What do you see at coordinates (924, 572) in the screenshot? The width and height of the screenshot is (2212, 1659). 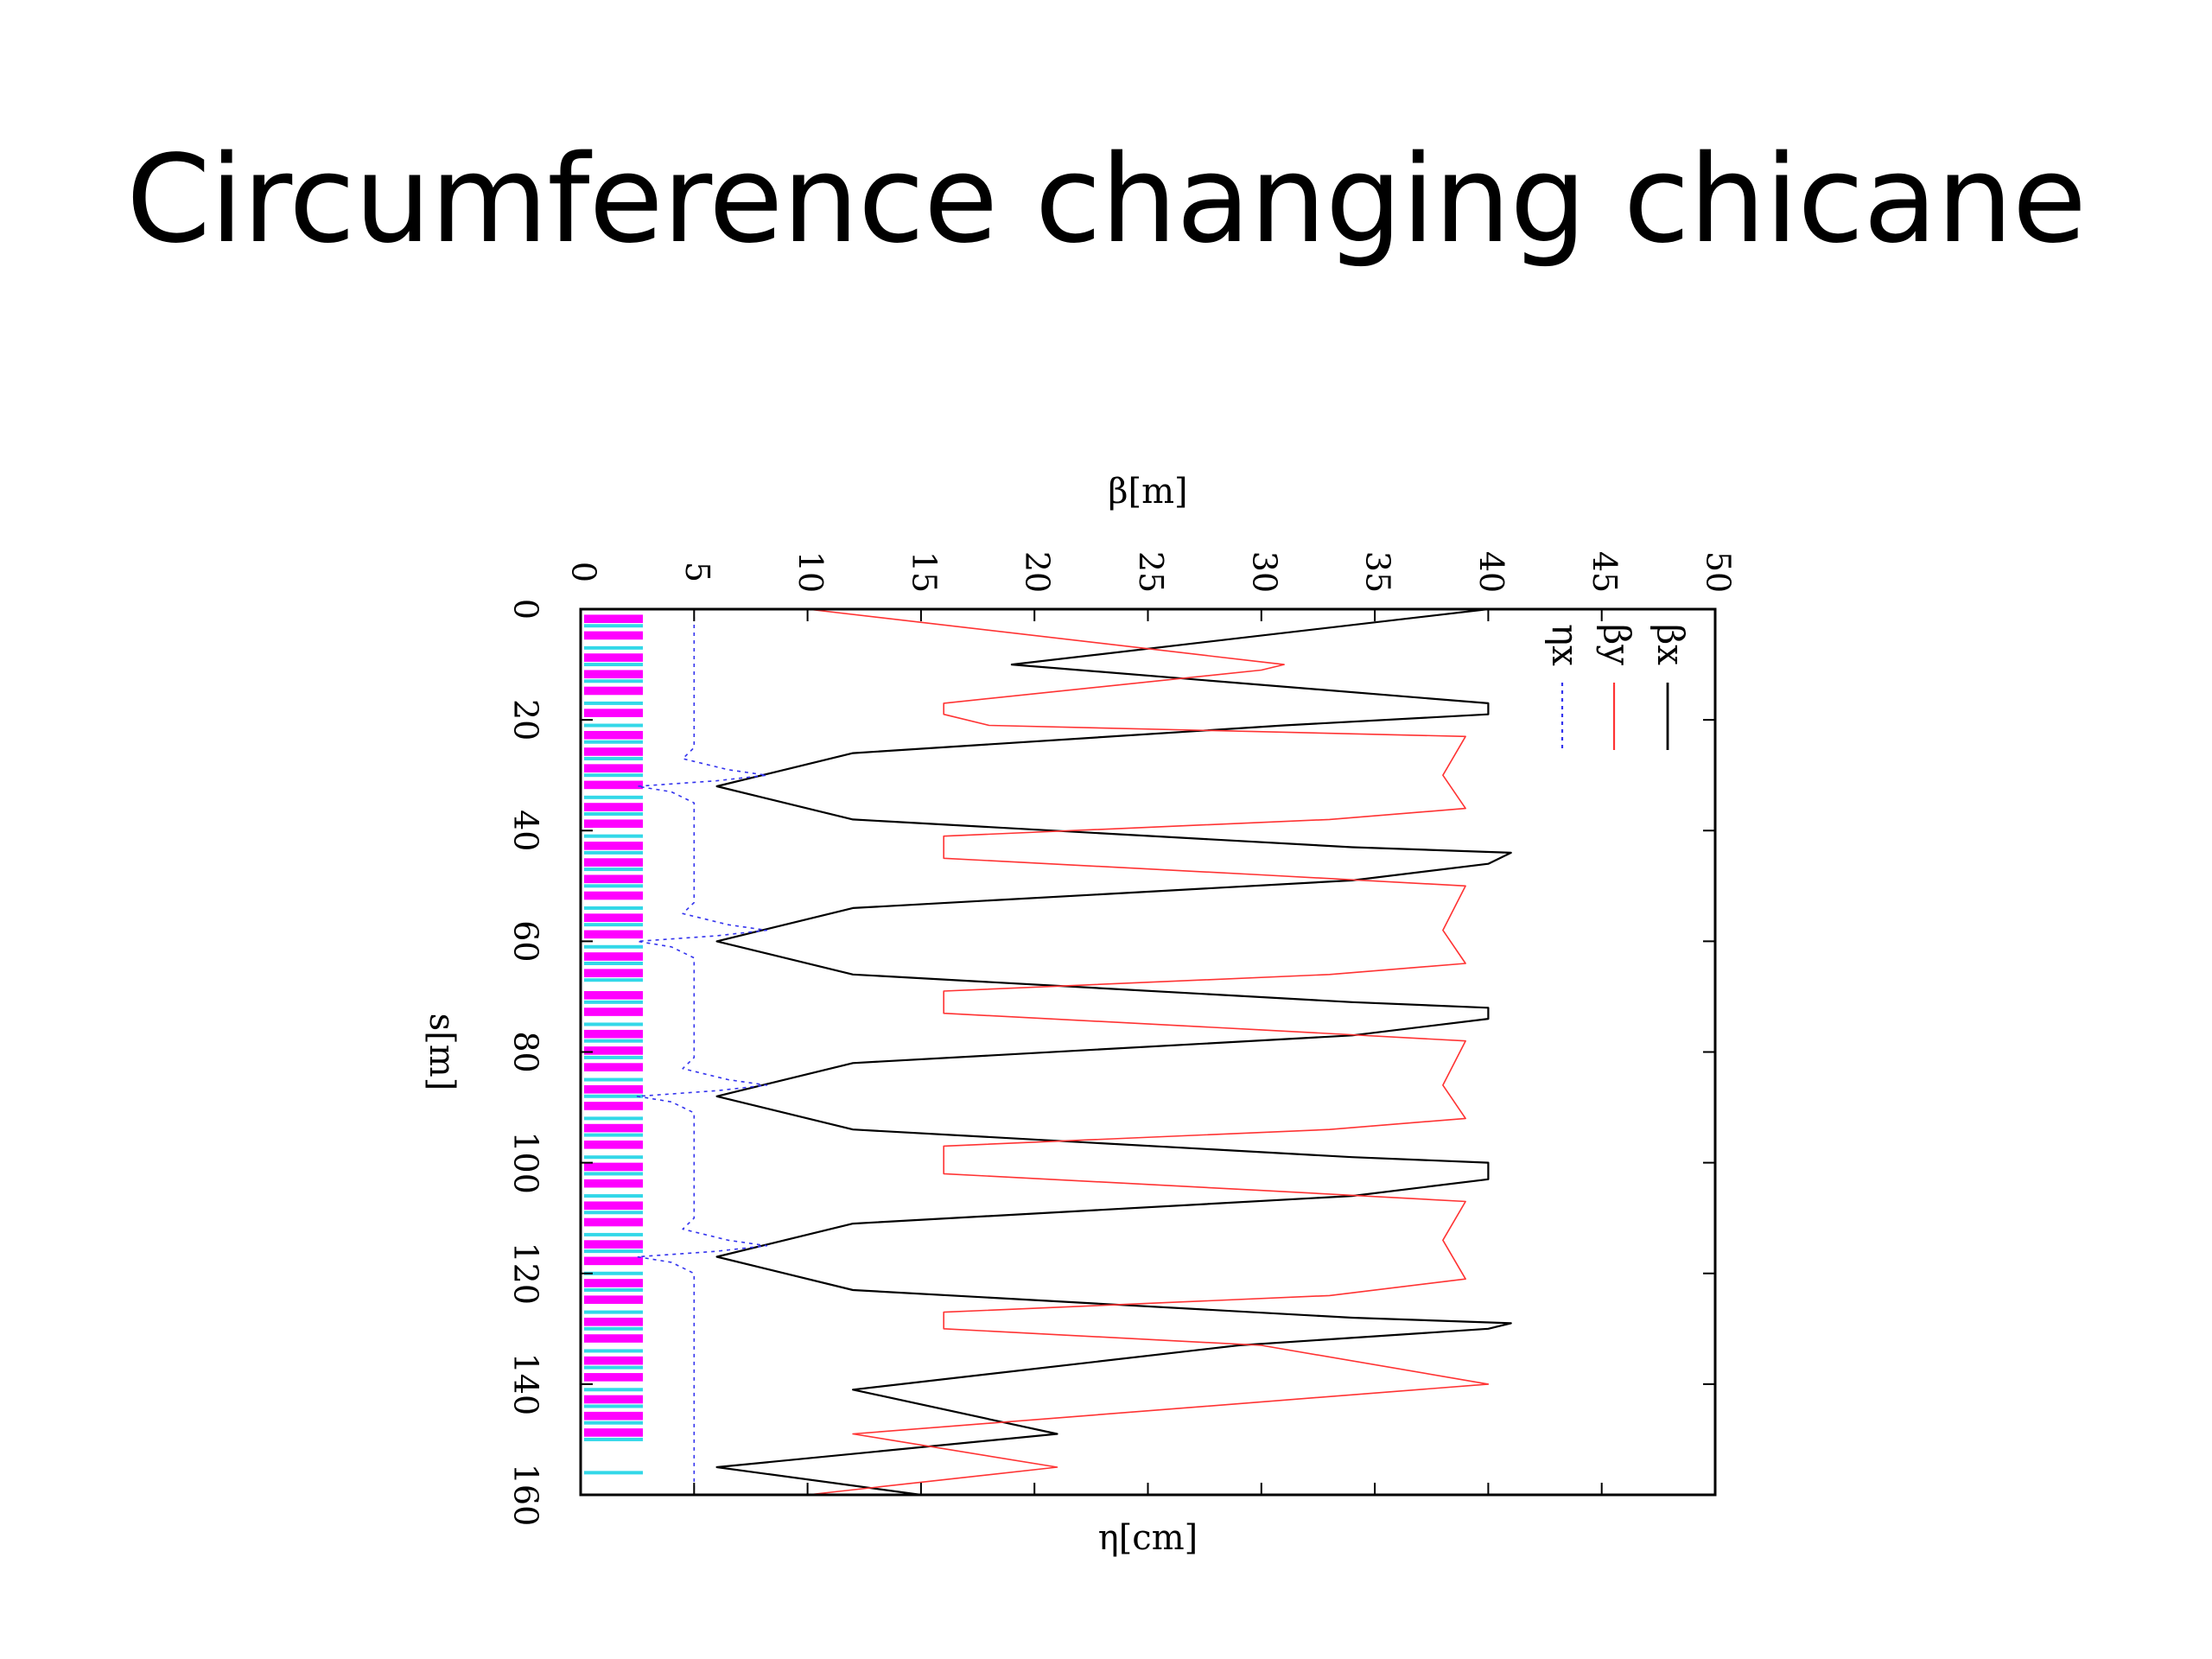 I see `y-tick-label: 15` at bounding box center [924, 572].